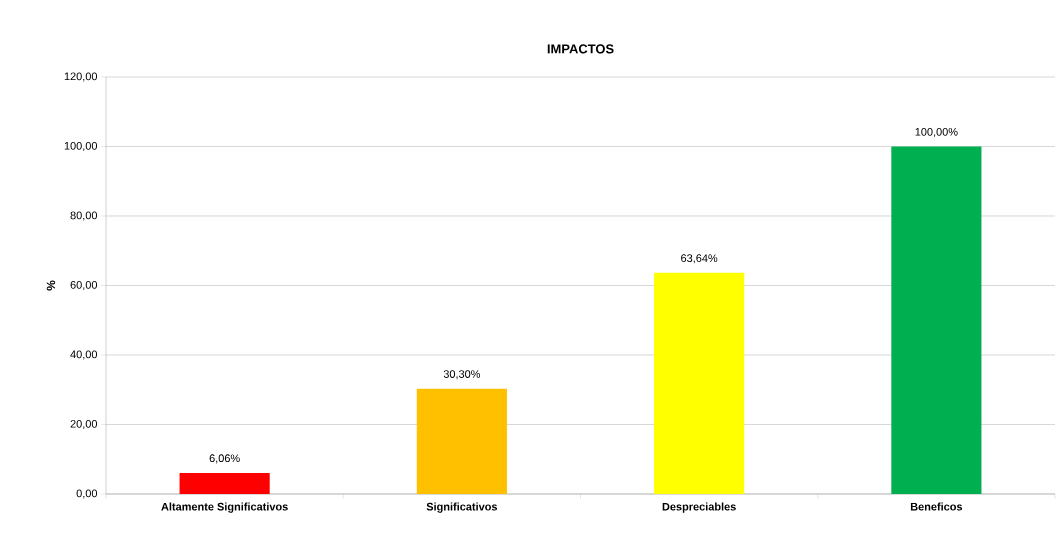 This screenshot has width=1061, height=533. What do you see at coordinates (84, 424) in the screenshot?
I see `y-tick-label: 20,00` at bounding box center [84, 424].